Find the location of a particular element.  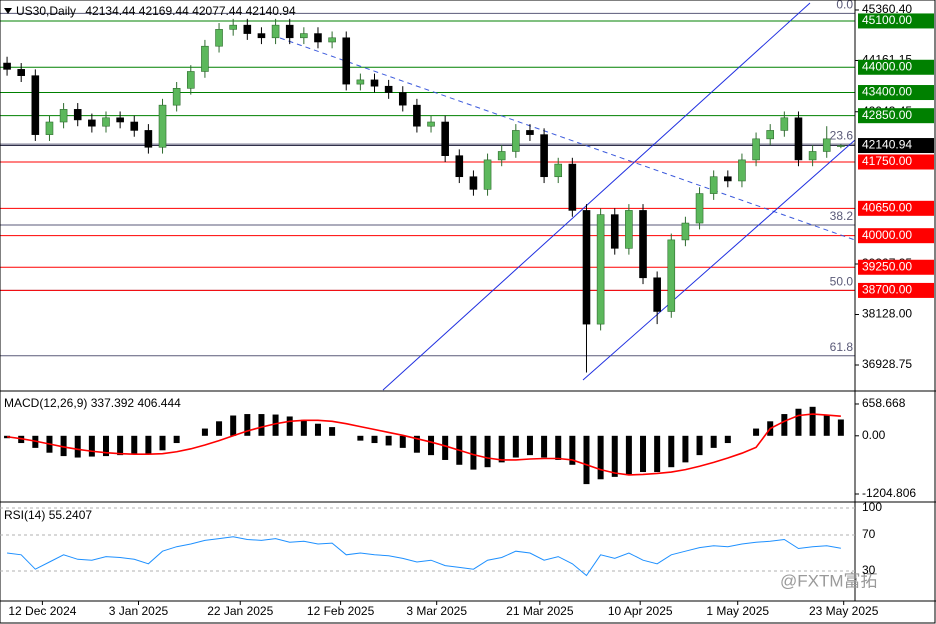

y-tick-label: 45360.40 is located at coordinates (887, 9).